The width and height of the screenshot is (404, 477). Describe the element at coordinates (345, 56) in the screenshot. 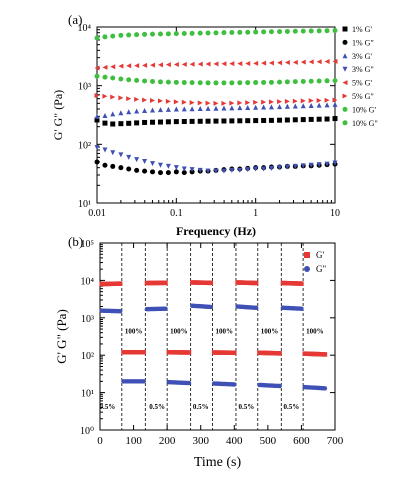

I see `panel-a-legend-marker-3-g` at that location.